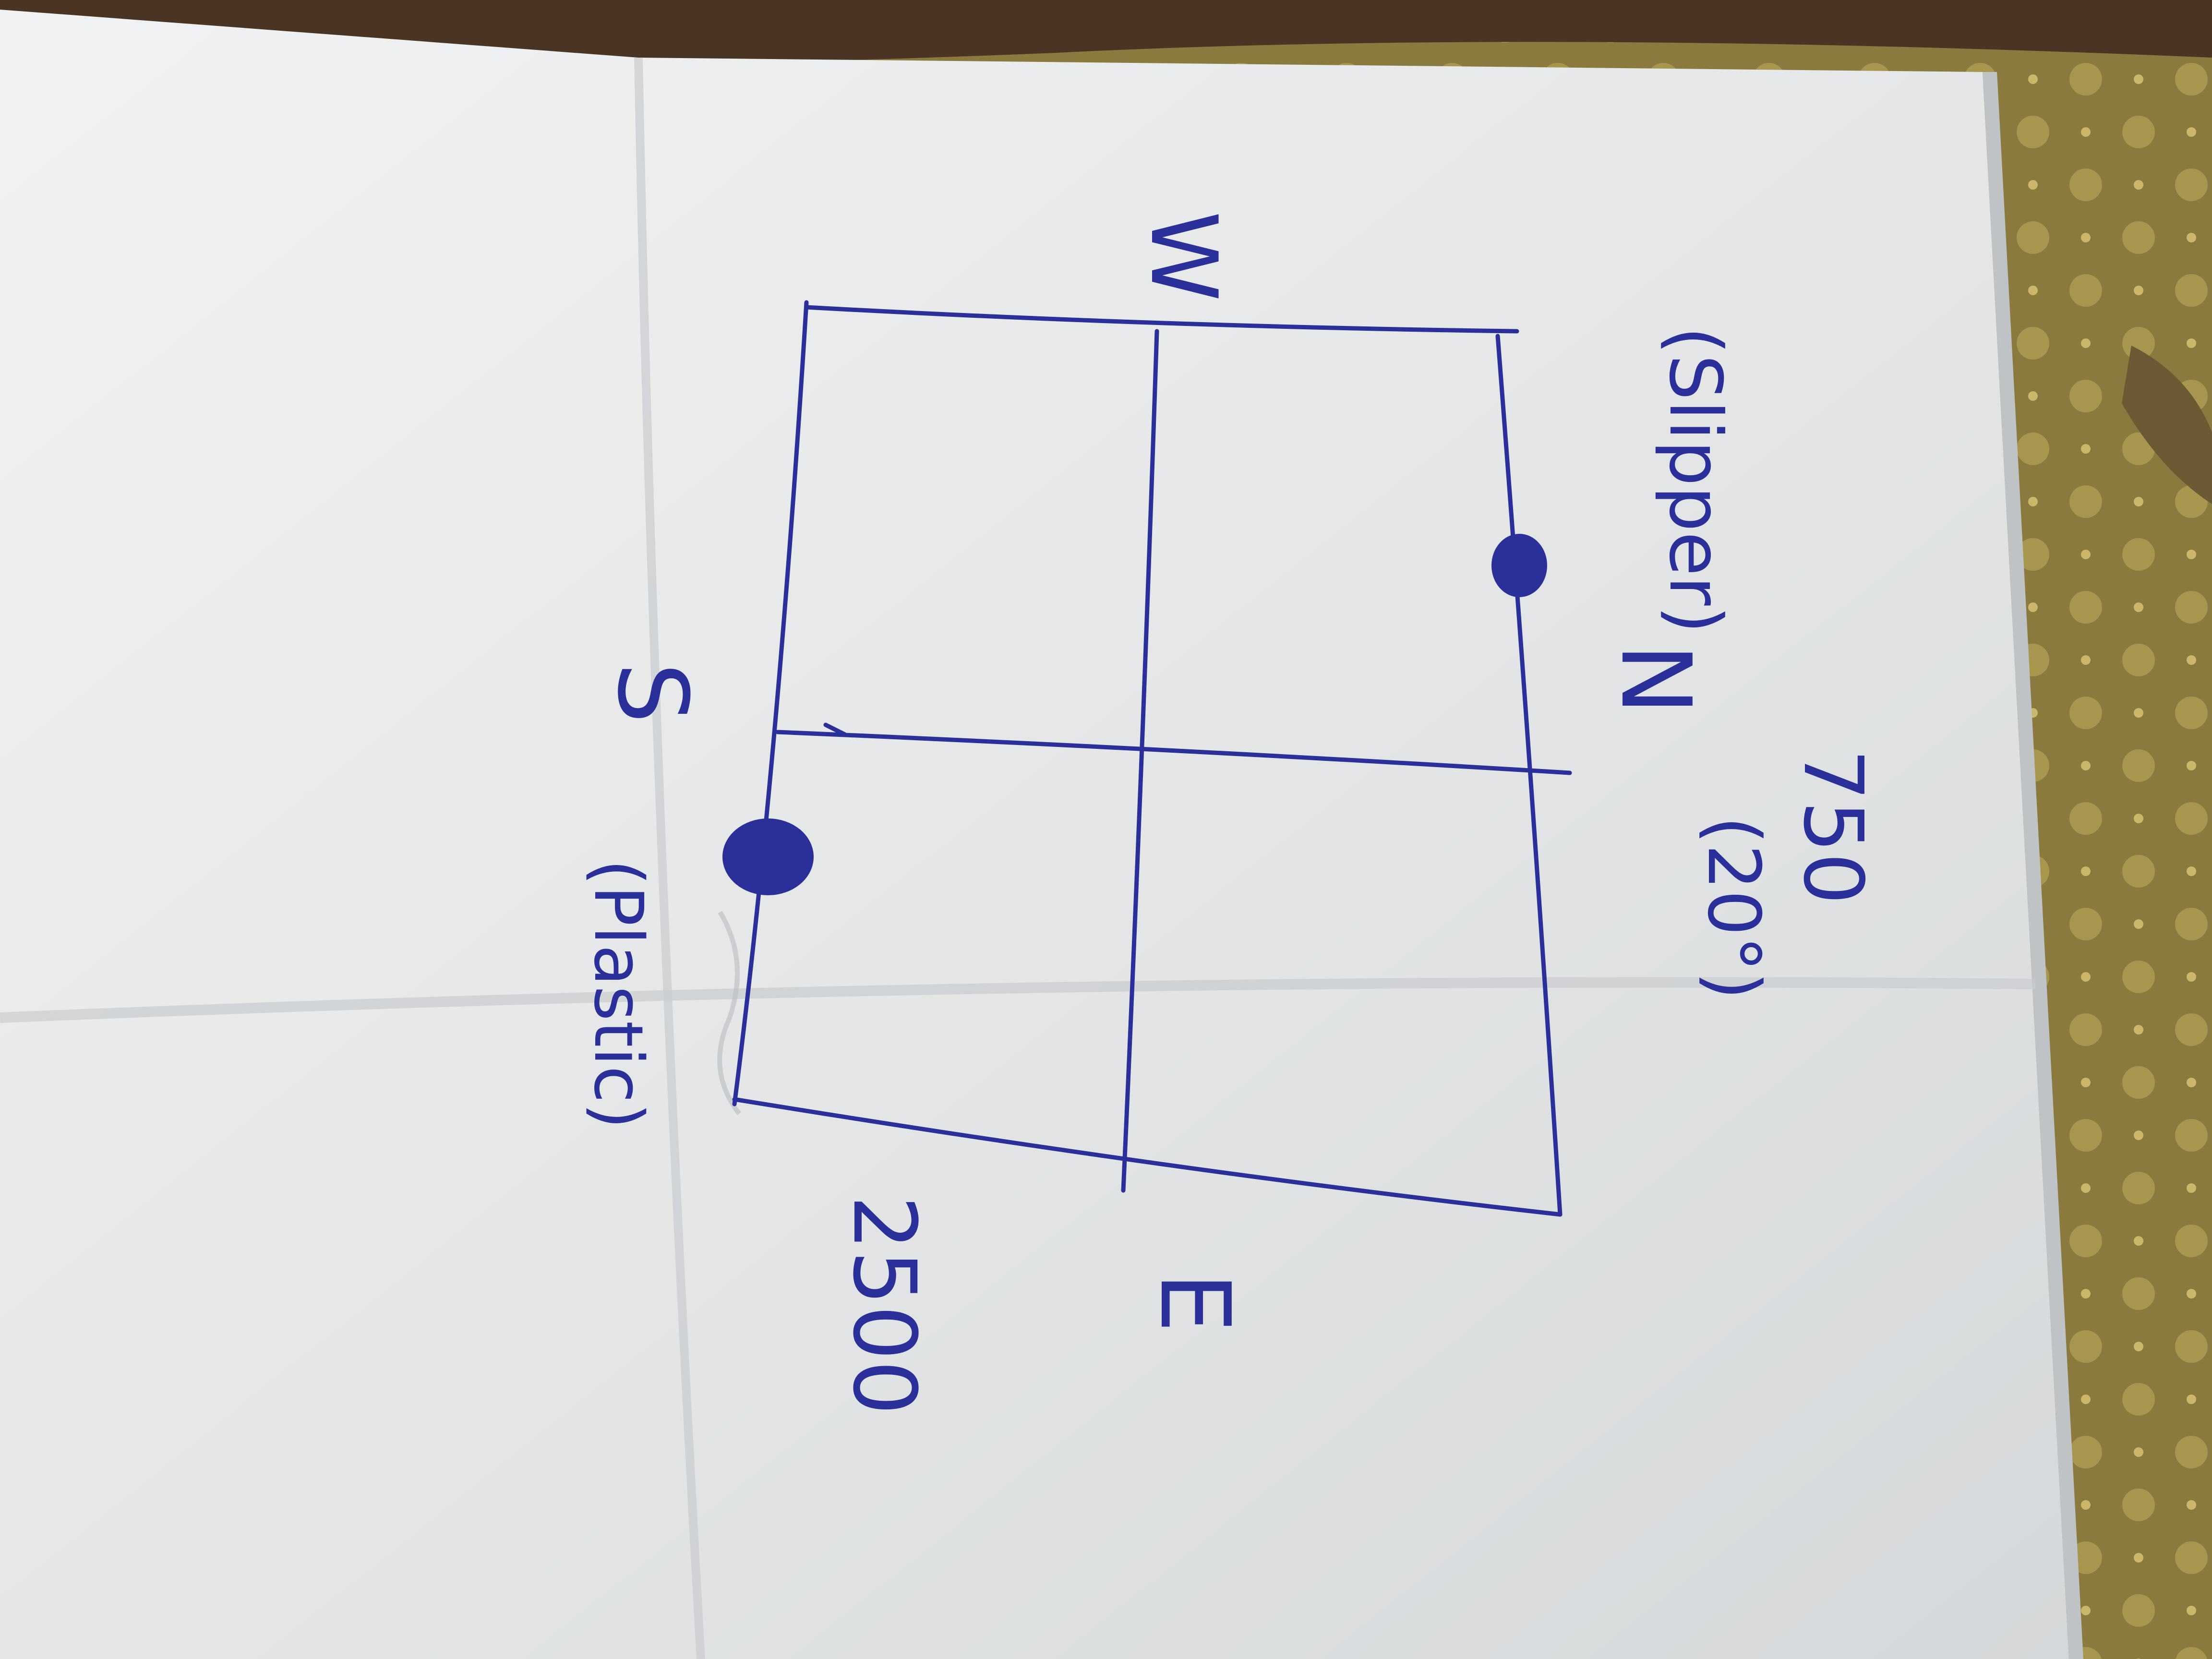  What do you see at coordinates (1832, 826) in the screenshot?
I see `annotation-top-value: 750` at bounding box center [1832, 826].